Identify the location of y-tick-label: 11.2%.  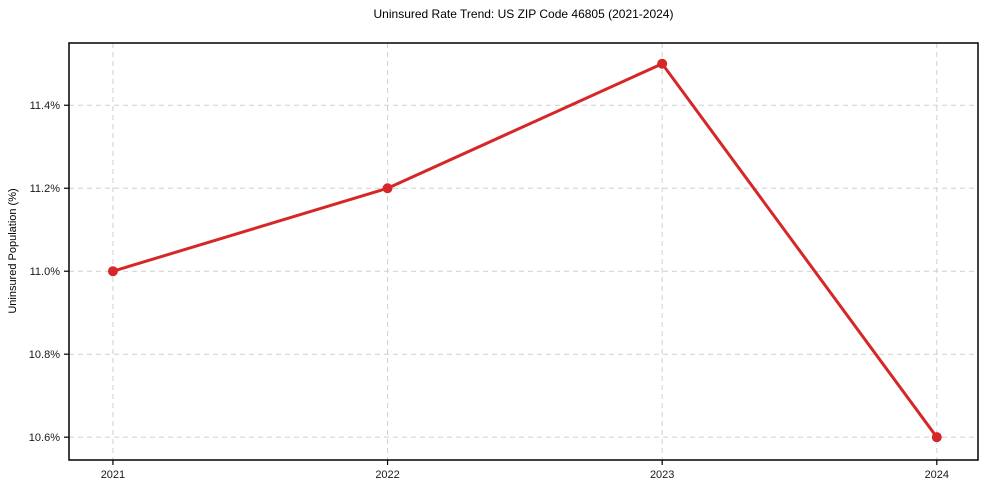
(45, 189).